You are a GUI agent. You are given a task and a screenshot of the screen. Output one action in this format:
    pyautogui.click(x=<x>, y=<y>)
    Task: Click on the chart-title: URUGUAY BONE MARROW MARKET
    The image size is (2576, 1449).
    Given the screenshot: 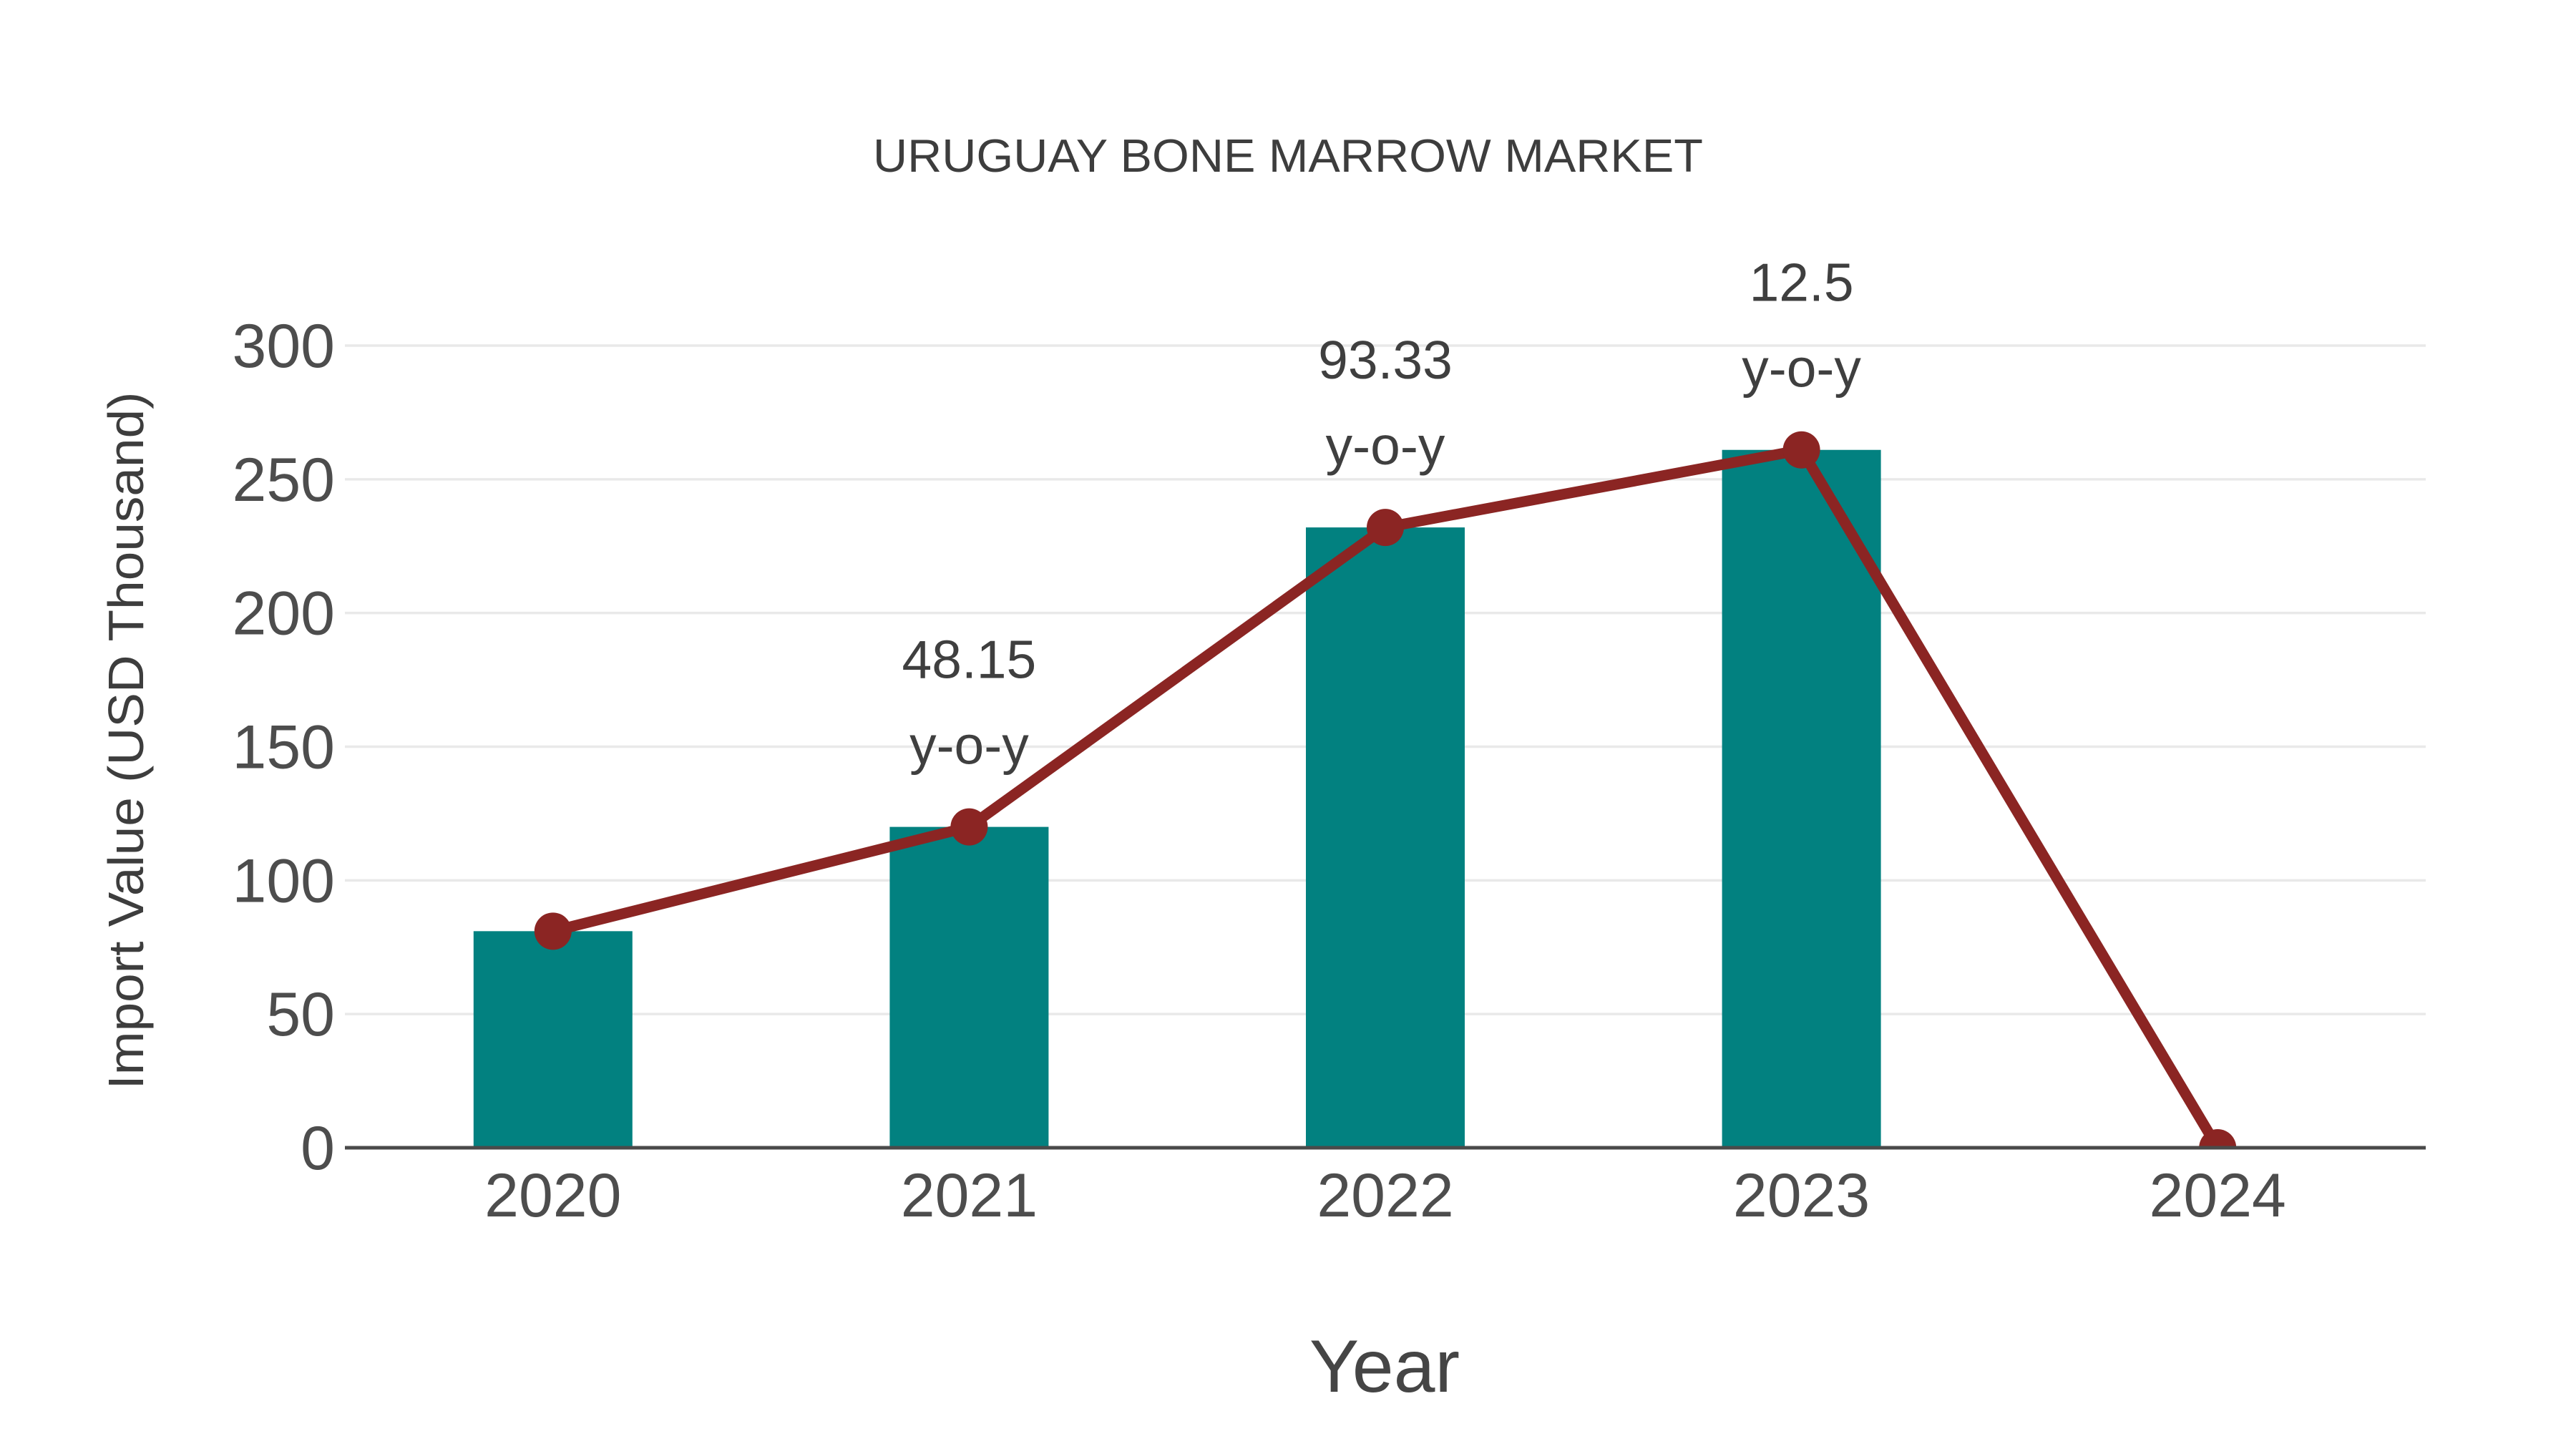 What is the action you would take?
    pyautogui.click(x=1288, y=156)
    